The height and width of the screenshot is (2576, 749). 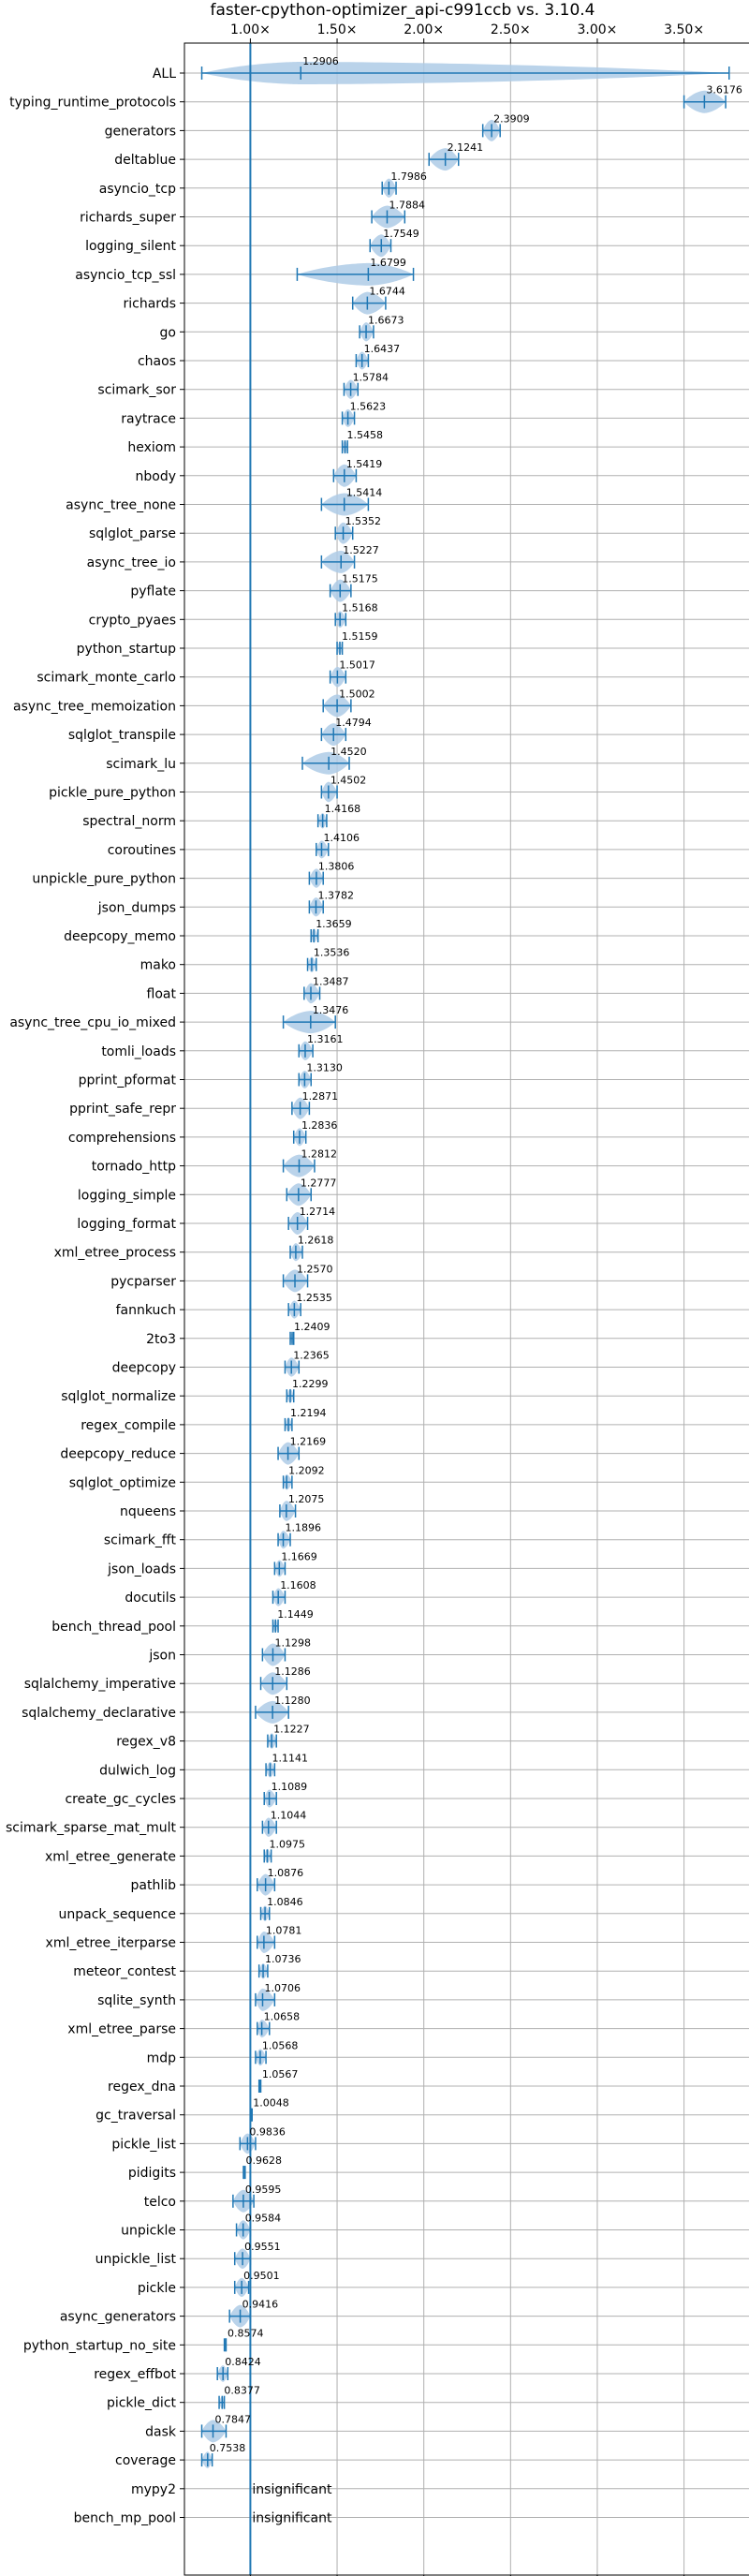 I want to click on category-label: deepcopy, so click(x=144, y=1368).